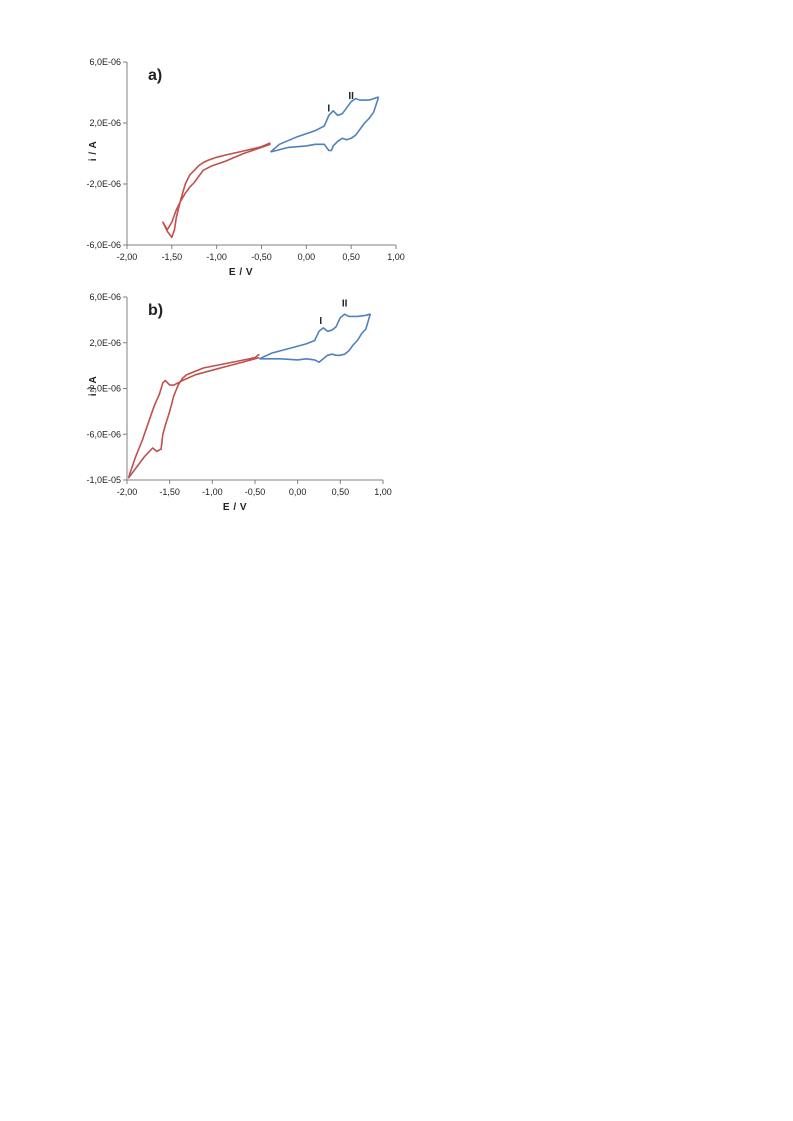 The width and height of the screenshot is (793, 1121). I want to click on y-tick-label: -1,0E-05, so click(103, 480).